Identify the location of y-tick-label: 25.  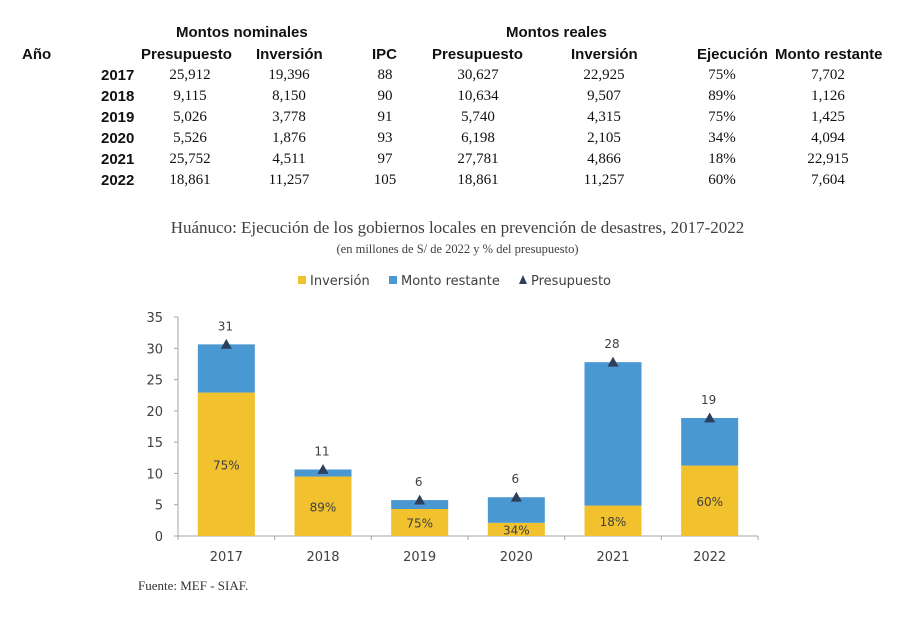
(154, 381).